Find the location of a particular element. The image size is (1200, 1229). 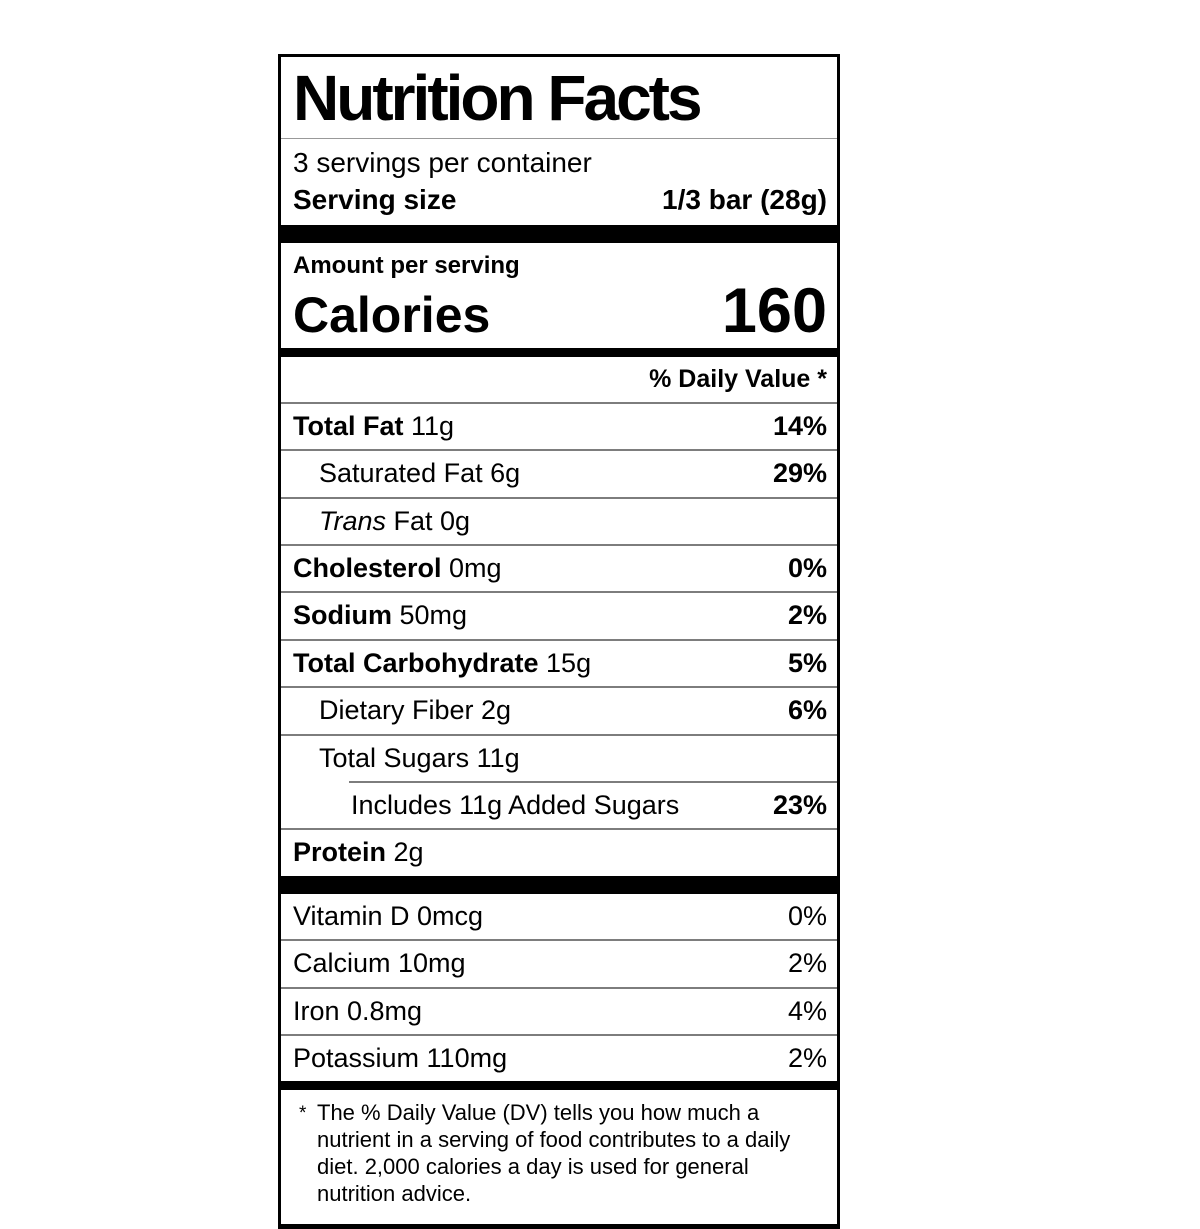

nutrient-name: Total Sugars 11g is located at coordinates (419, 757).